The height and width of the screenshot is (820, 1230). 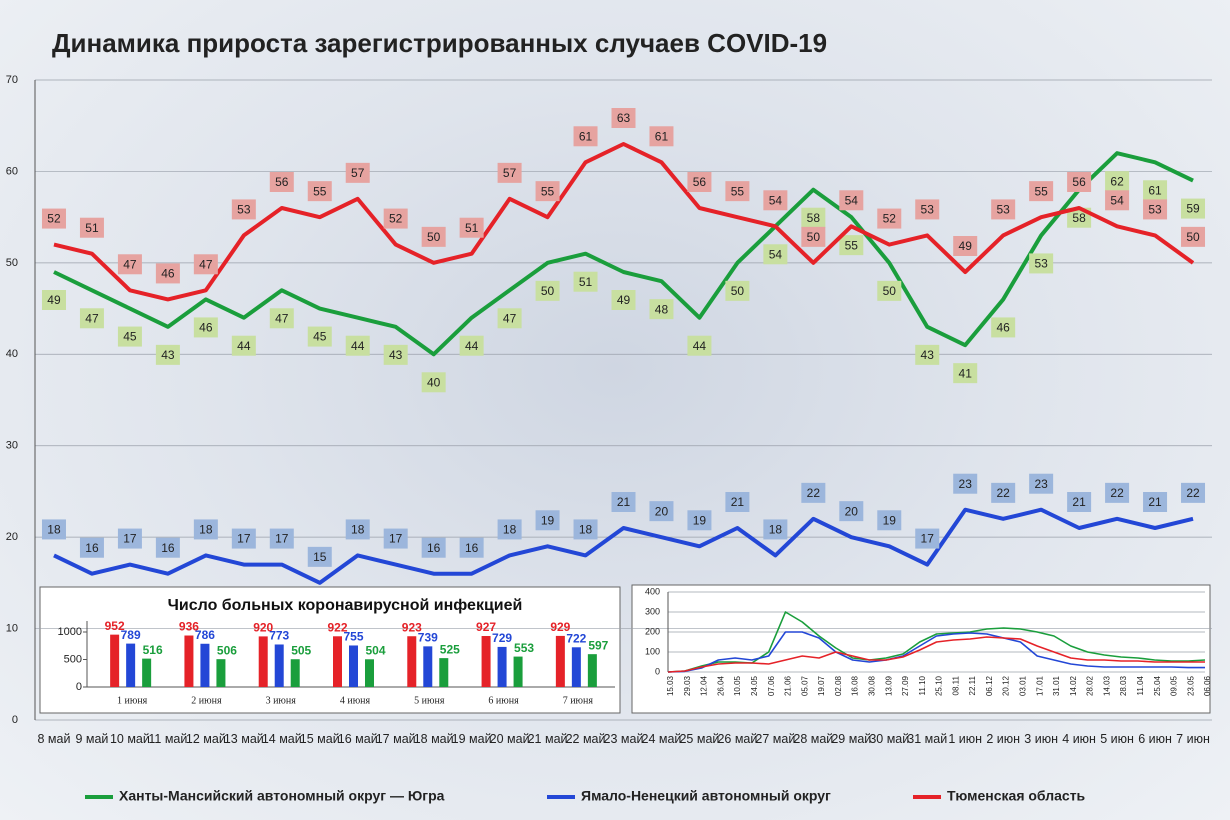 I want to click on x-tick-label: 11.04, so click(x=1140, y=685).